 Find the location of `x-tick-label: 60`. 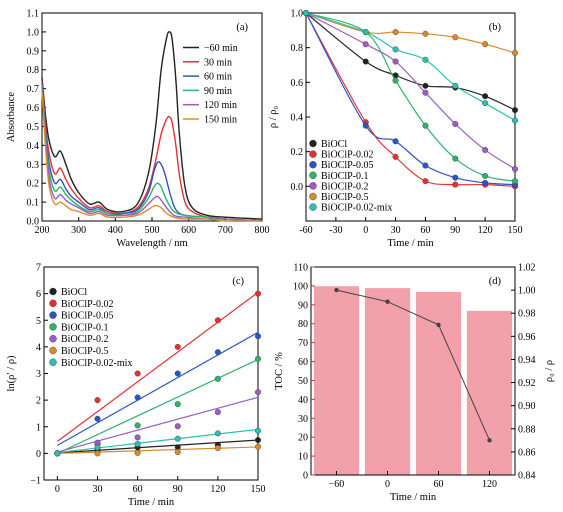

x-tick-label: 60 is located at coordinates (439, 484).